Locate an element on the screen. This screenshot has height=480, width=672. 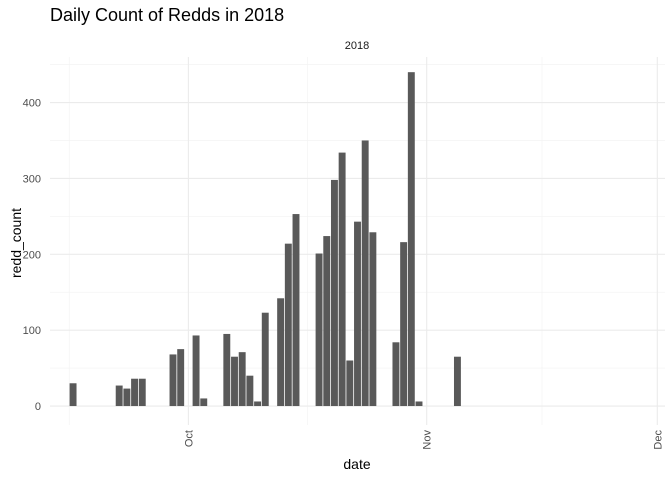
x-tick-label: Dec is located at coordinates (658, 440).